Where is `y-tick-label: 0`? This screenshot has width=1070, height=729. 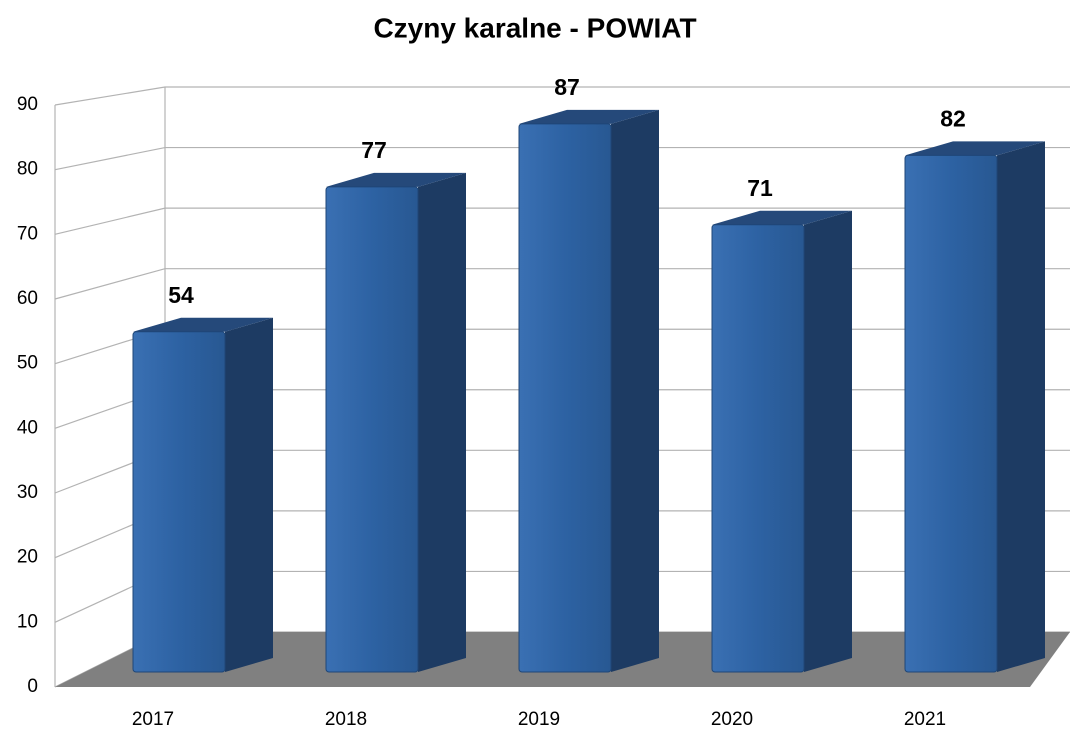 y-tick-label: 0 is located at coordinates (32, 686).